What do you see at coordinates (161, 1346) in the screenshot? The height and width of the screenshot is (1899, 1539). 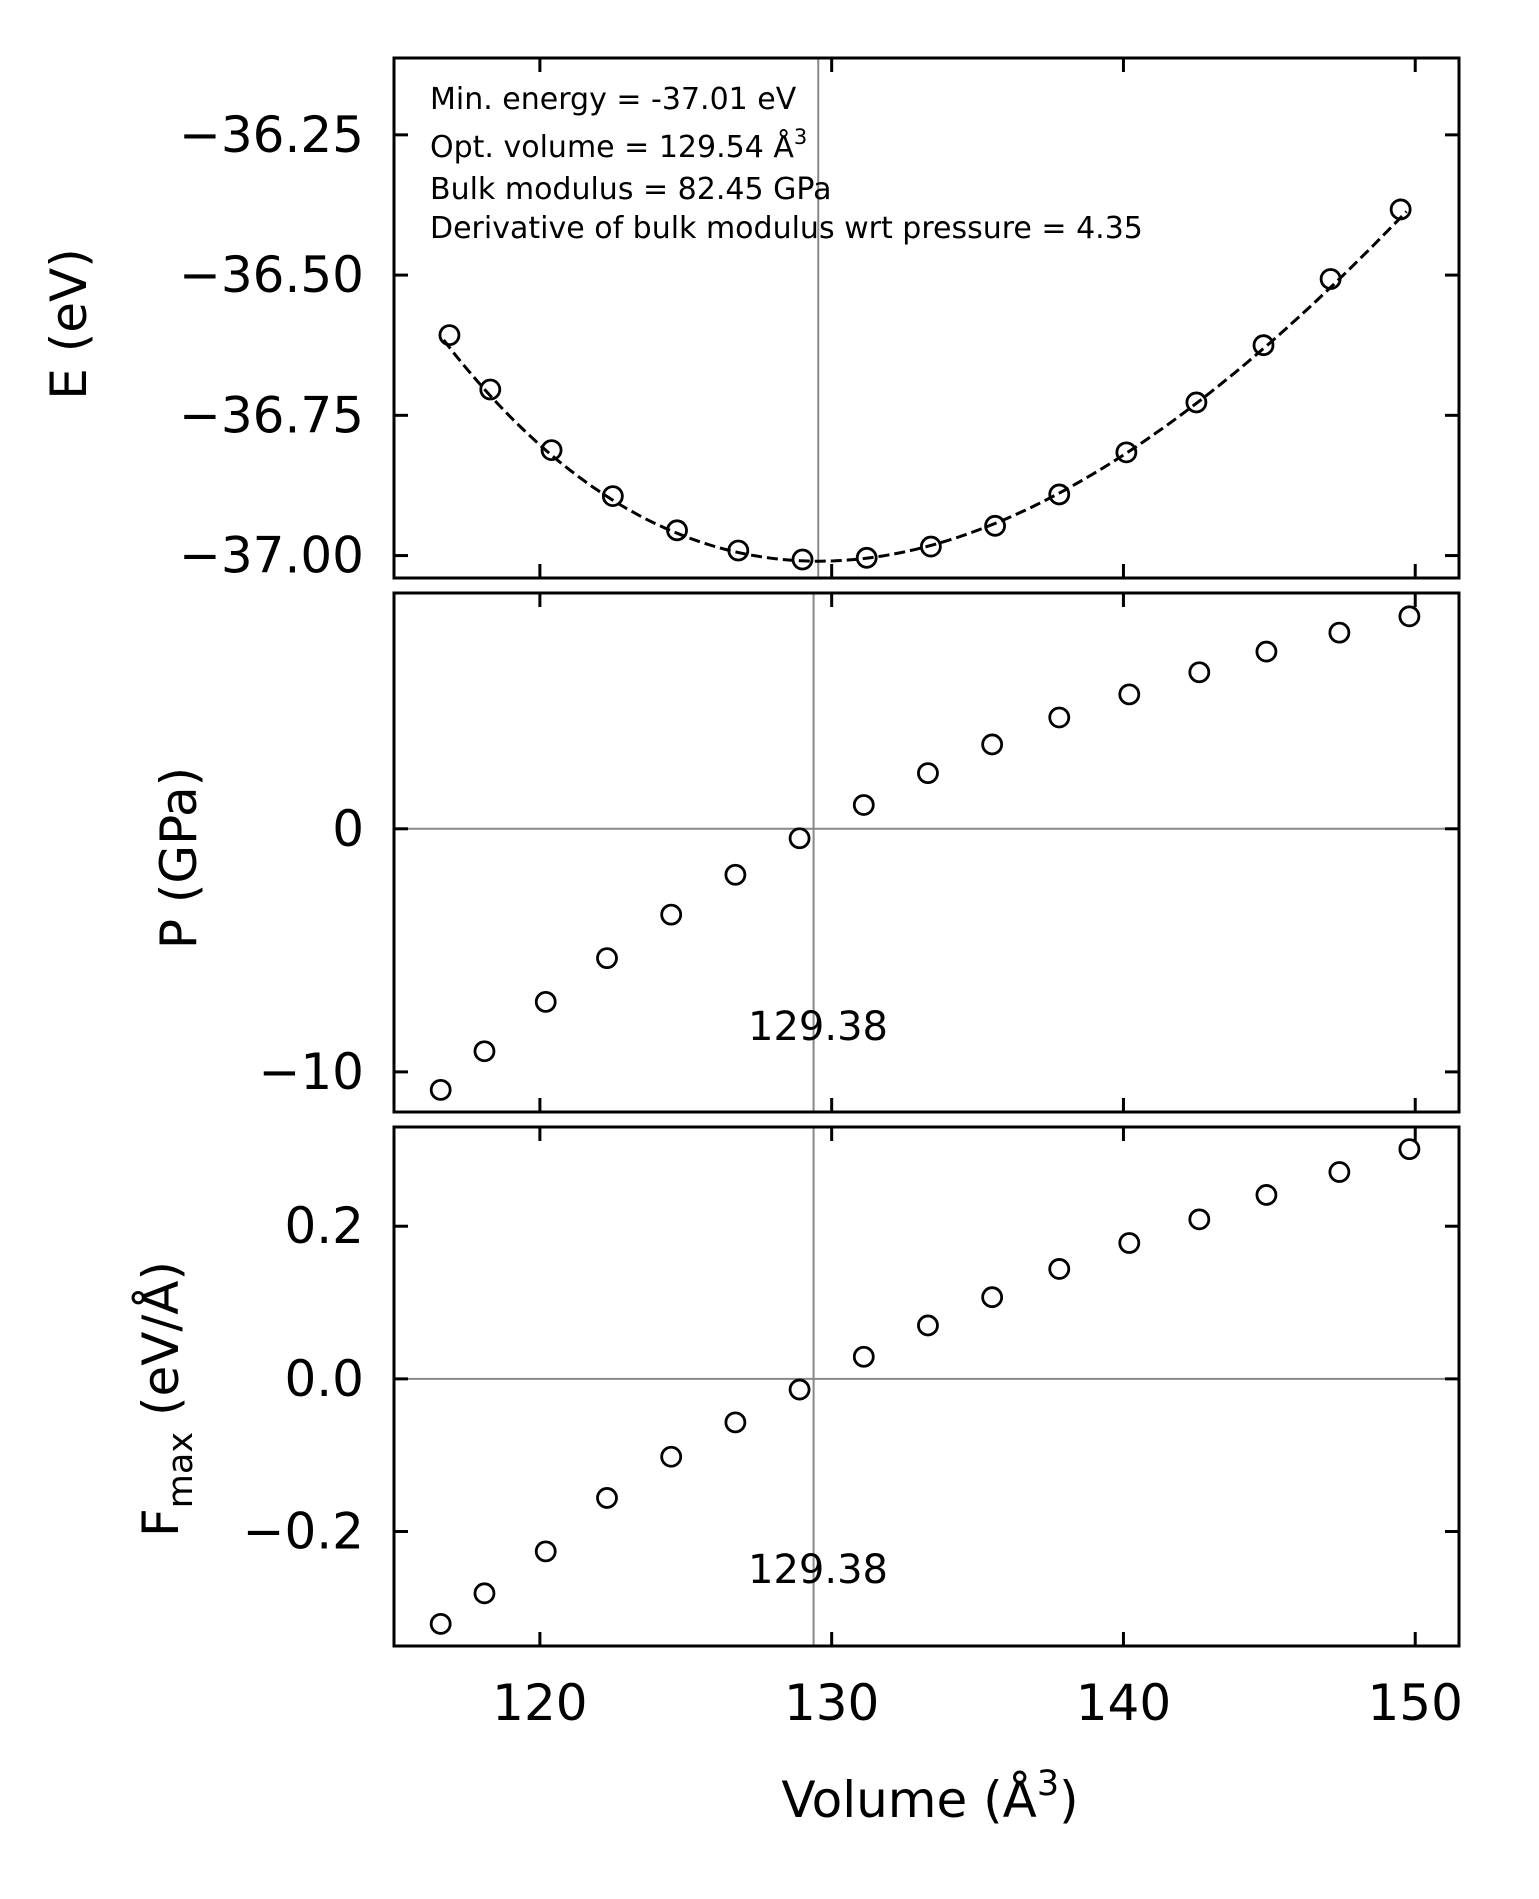 I see `force-ylabel-unit: (eV/Å)` at bounding box center [161, 1346].